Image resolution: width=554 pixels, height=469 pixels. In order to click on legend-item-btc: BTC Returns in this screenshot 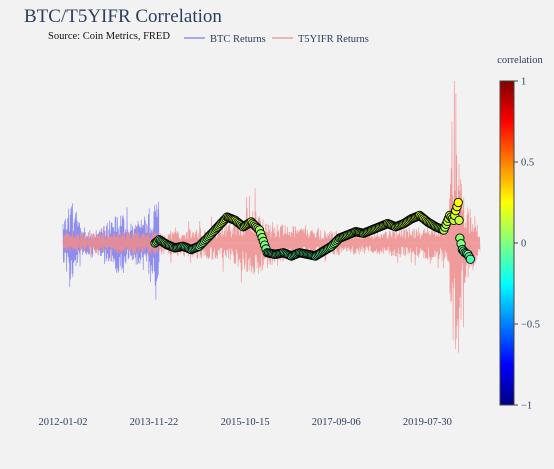, I will do `click(225, 39)`.